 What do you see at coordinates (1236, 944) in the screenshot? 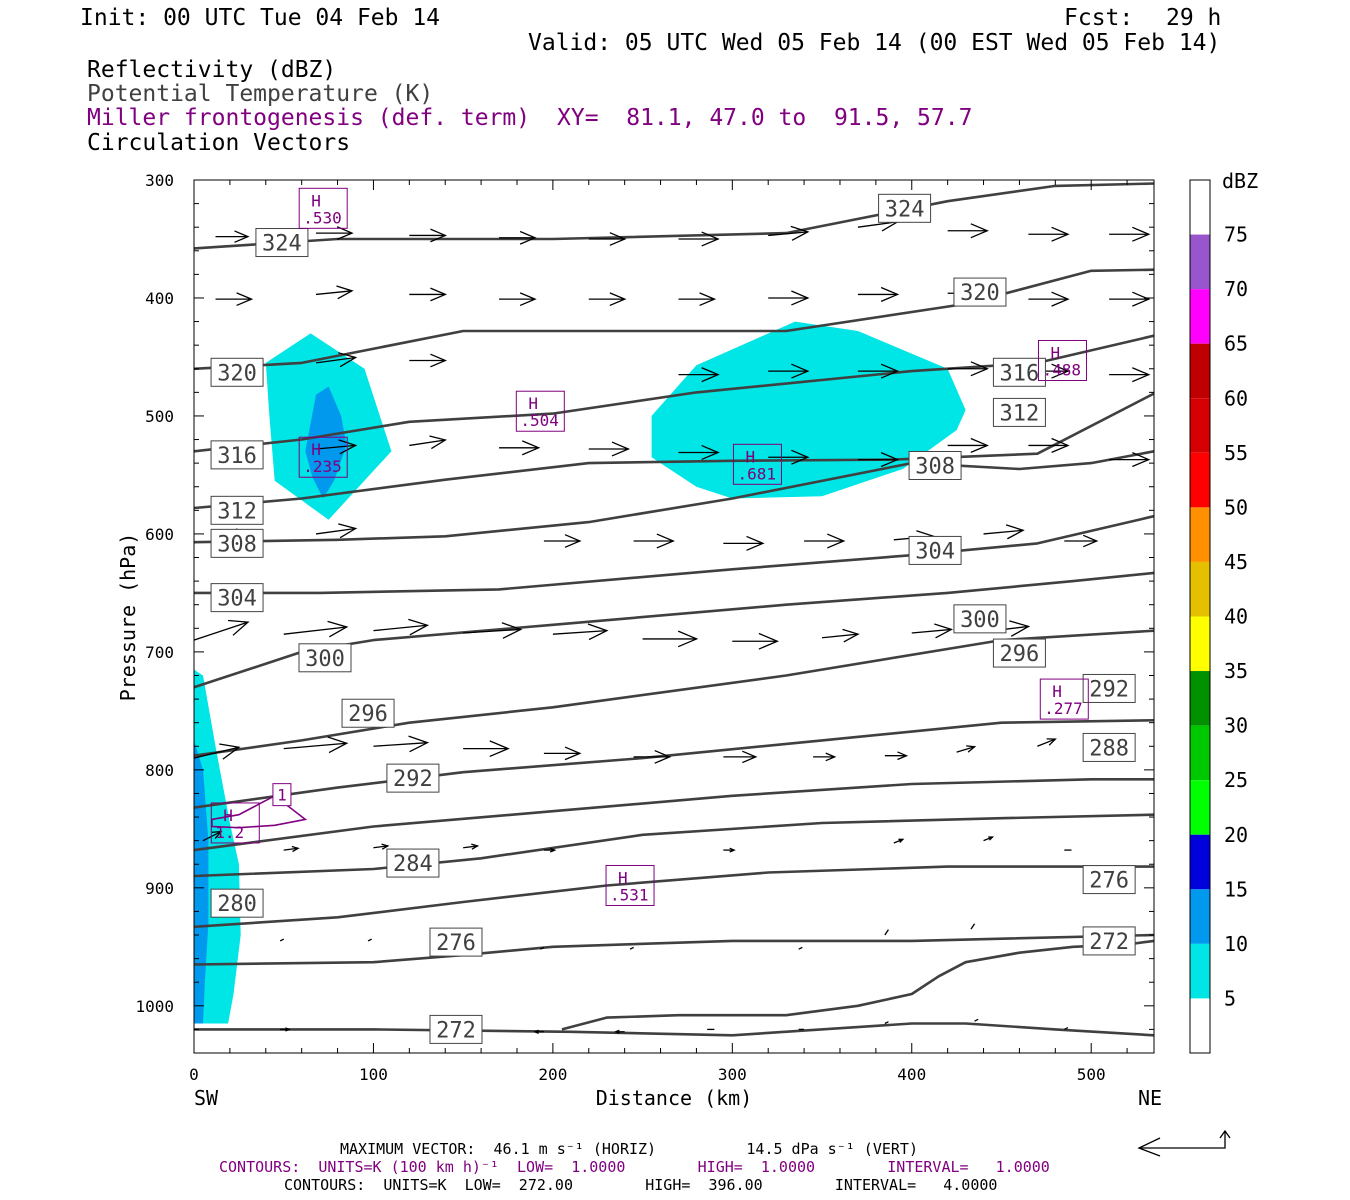
I see `colorbar-level-label: 10` at bounding box center [1236, 944].